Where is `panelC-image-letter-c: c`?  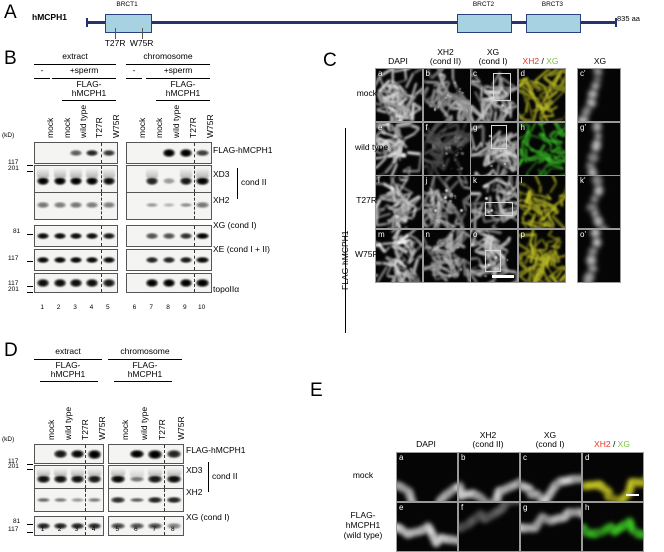 panelC-image-letter-c: c is located at coordinates (475, 73).